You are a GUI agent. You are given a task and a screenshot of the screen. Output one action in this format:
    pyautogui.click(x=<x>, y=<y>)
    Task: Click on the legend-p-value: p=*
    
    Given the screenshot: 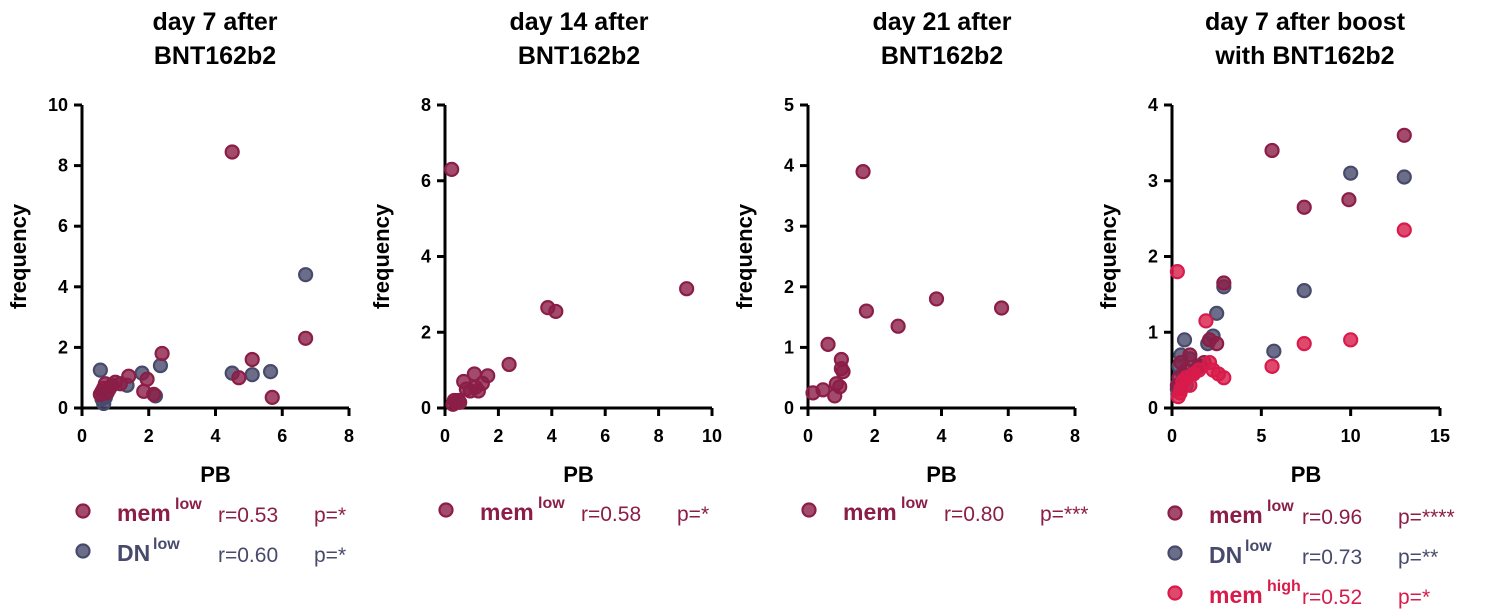 What is the action you would take?
    pyautogui.click(x=693, y=514)
    